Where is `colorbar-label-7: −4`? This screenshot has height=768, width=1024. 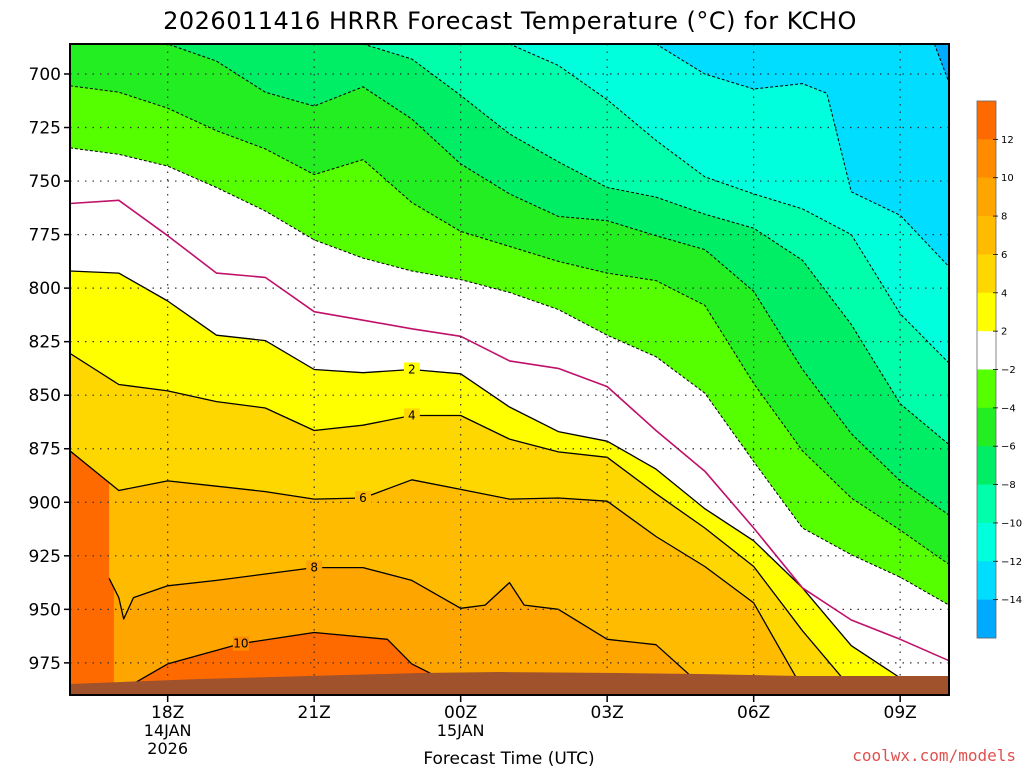
colorbar-label-7: −4 is located at coordinates (1008, 408).